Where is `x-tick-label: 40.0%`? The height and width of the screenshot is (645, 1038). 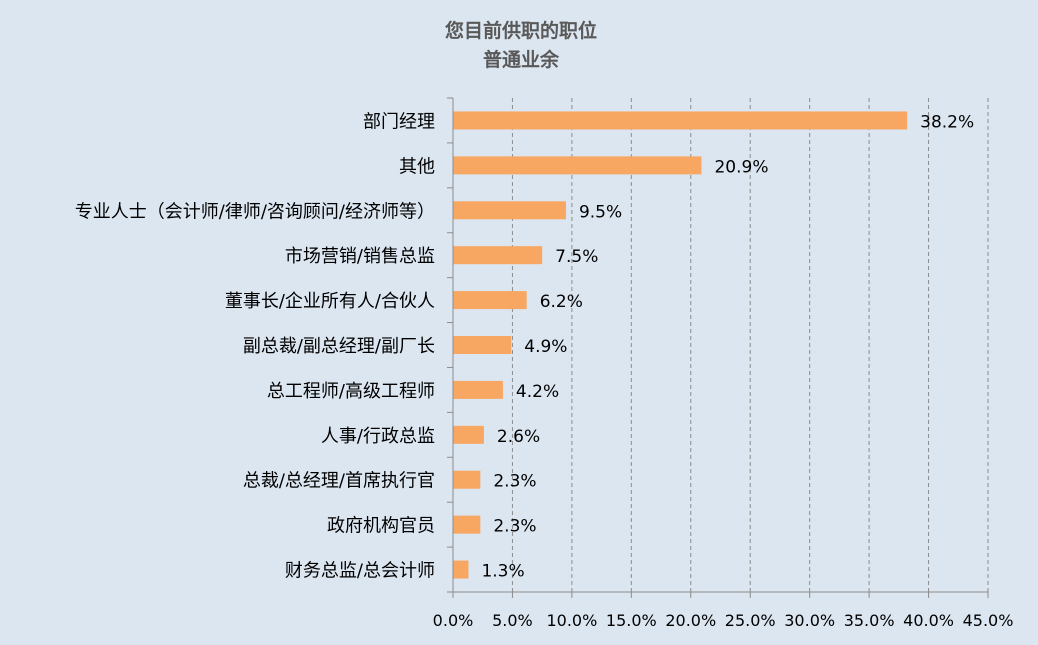 x-tick-label: 40.0% is located at coordinates (928, 620).